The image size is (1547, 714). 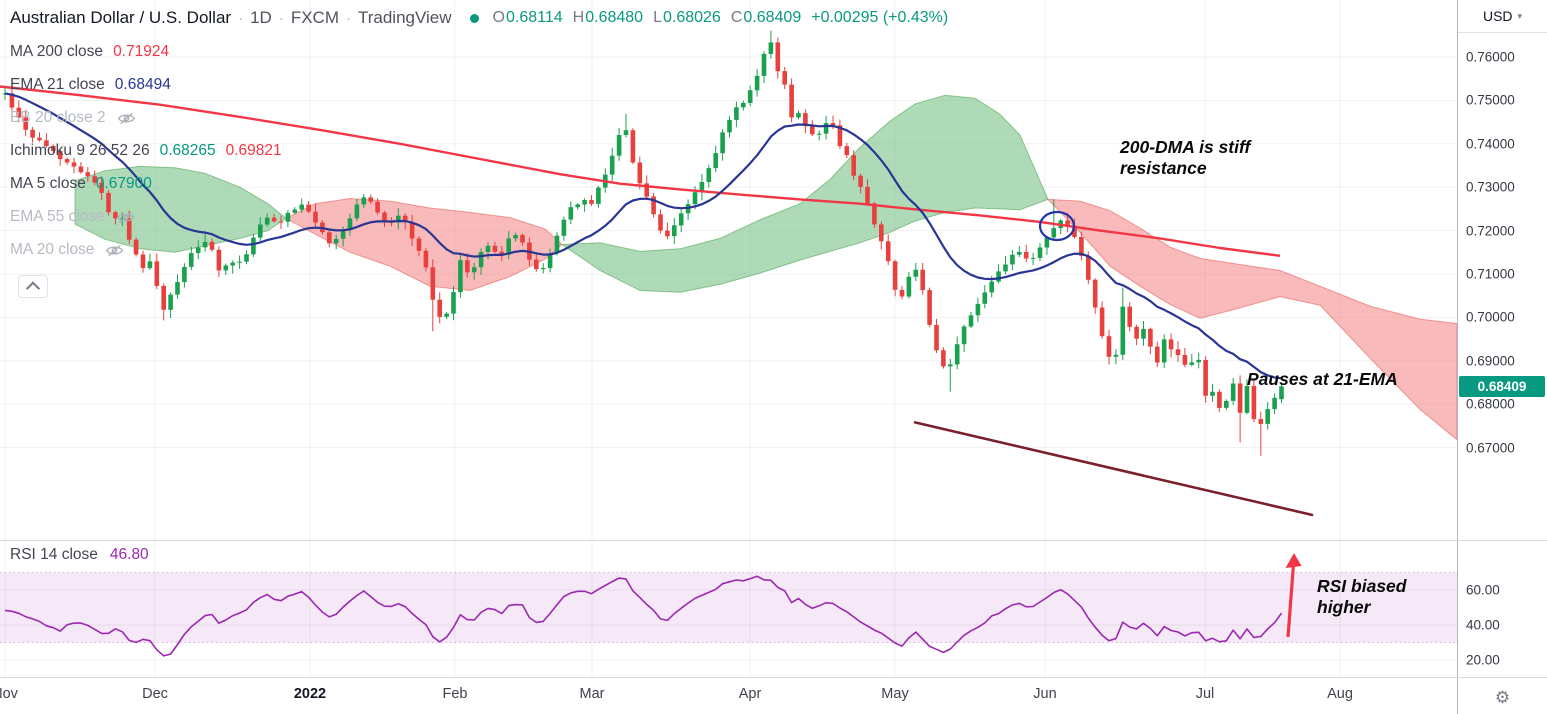 I want to click on indicator-value: 0.67900, so click(x=123, y=183).